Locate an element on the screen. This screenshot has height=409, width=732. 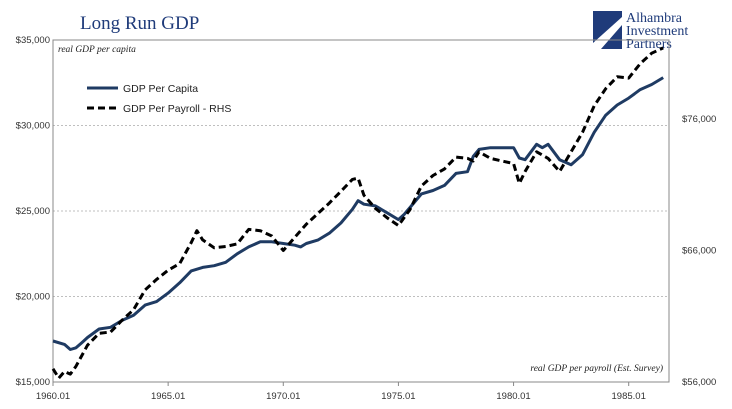
logo: Alhambra Investment Partners is located at coordinates (640, 31).